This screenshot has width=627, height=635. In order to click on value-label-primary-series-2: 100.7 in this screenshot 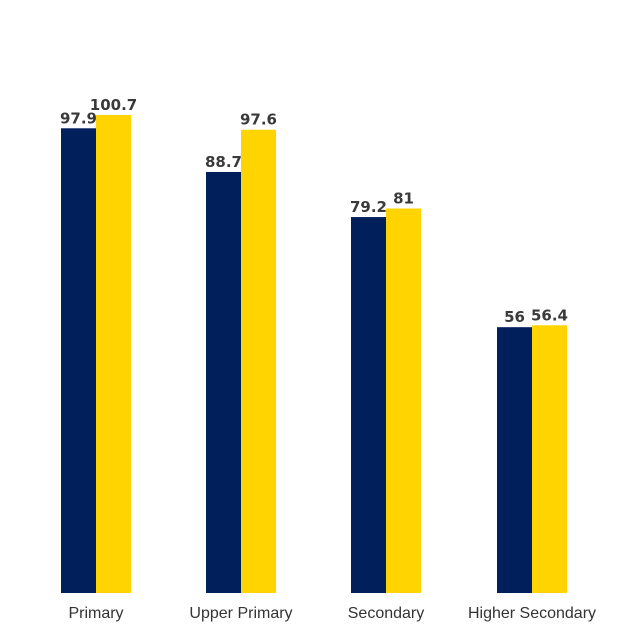, I will do `click(113, 105)`.